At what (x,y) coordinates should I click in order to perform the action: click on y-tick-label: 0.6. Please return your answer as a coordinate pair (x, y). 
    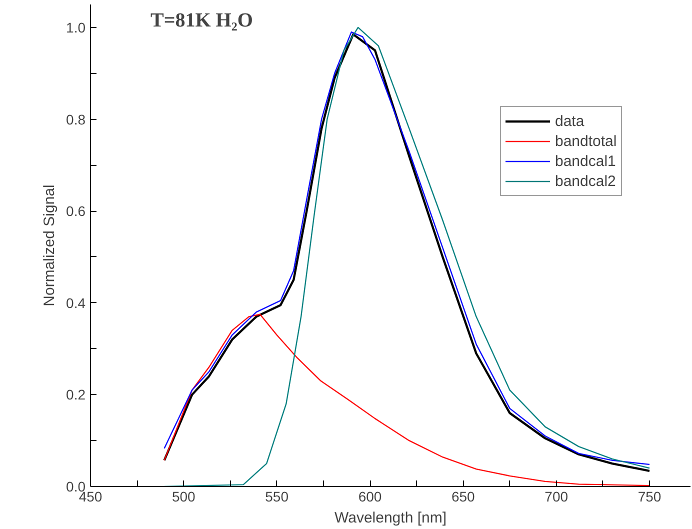
    Looking at the image, I should click on (76, 211).